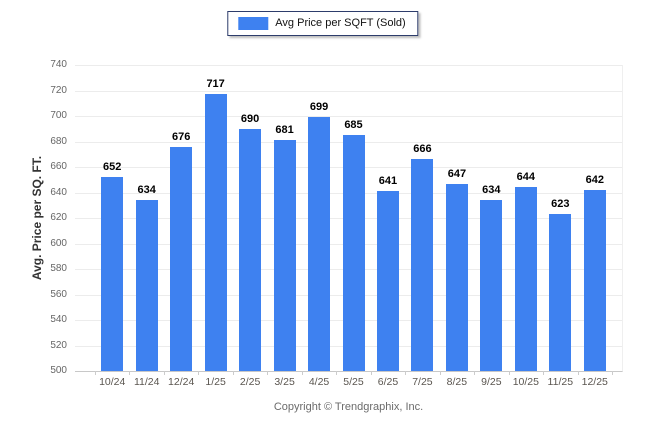 The height and width of the screenshot is (434, 646). Describe the element at coordinates (58, 115) in the screenshot. I see `y-tick-label: 700` at that location.